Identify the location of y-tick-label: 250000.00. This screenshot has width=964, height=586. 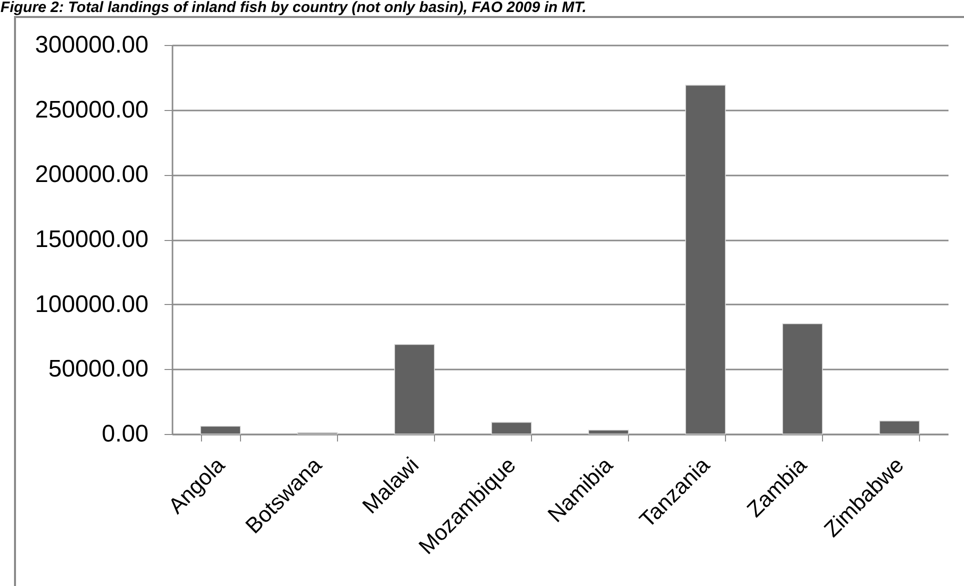
(91, 110).